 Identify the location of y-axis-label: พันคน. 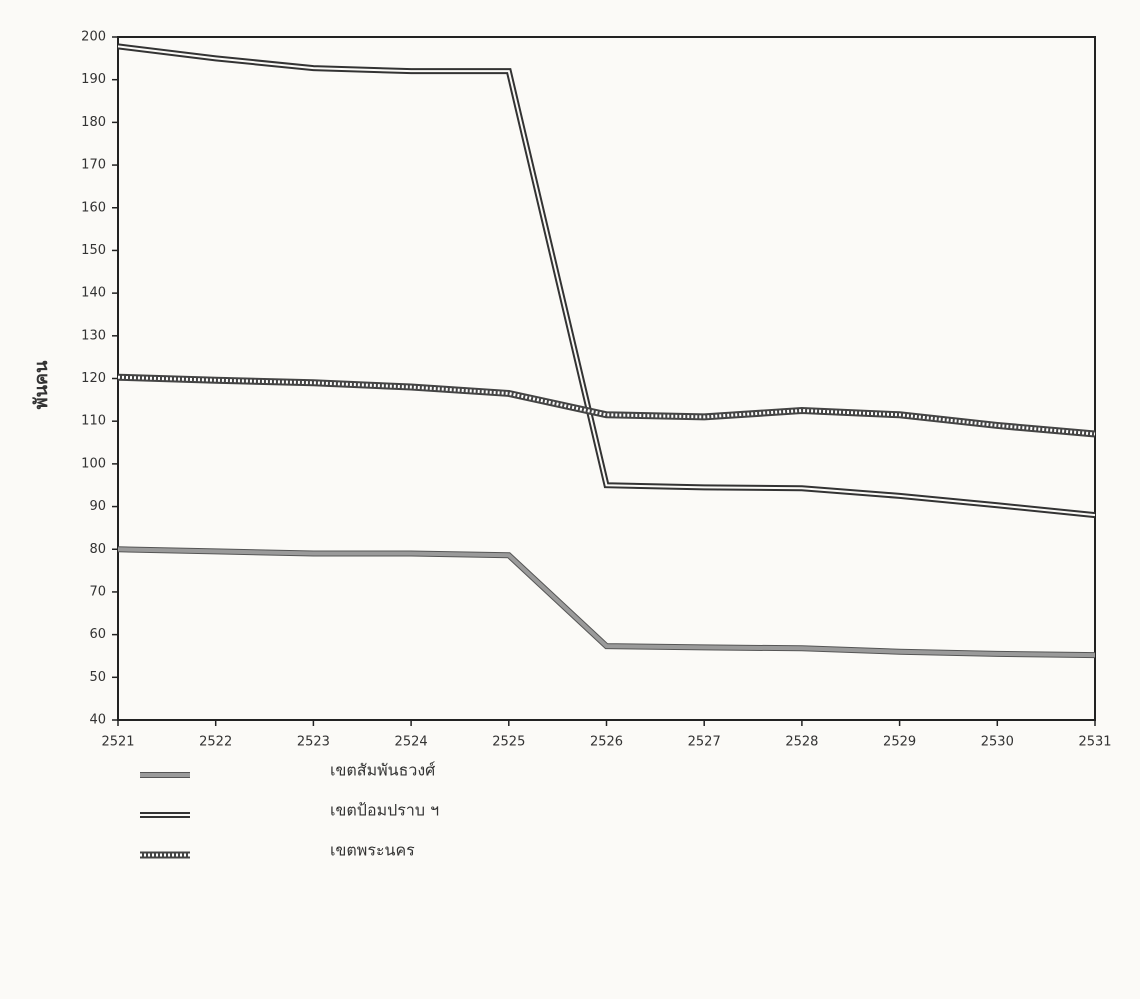
(41, 384).